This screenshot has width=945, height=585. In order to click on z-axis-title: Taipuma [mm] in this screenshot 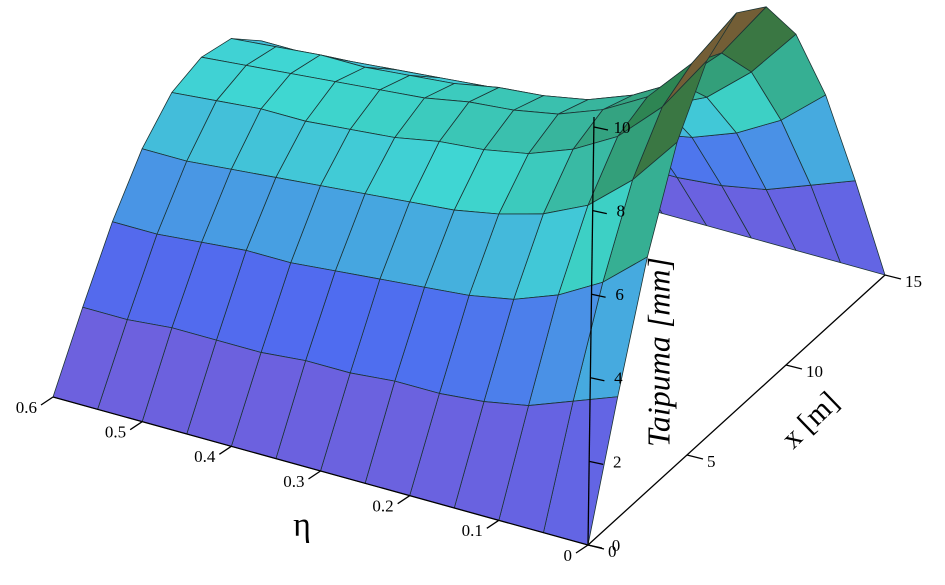, I will do `click(658, 352)`.